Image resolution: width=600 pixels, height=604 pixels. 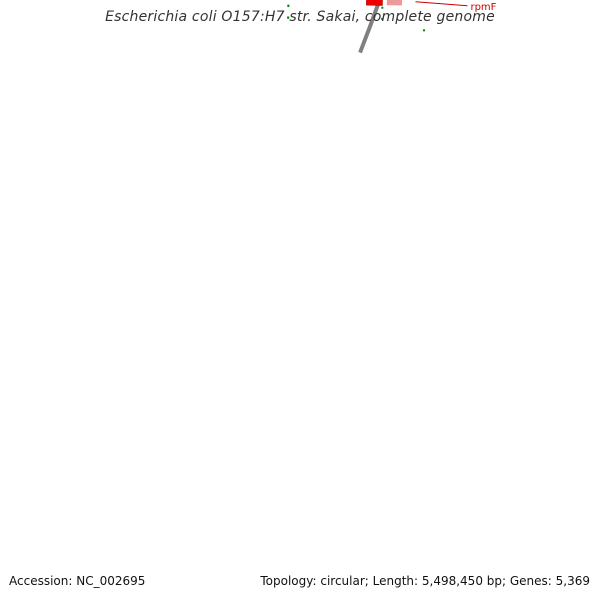 I want to click on ruler-minor-ticks, so click(x=288, y=11).